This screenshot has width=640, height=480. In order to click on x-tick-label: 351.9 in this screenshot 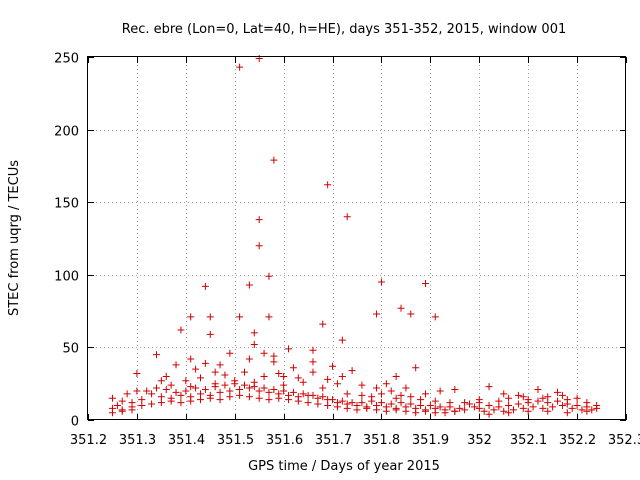, I will do `click(430, 440)`.